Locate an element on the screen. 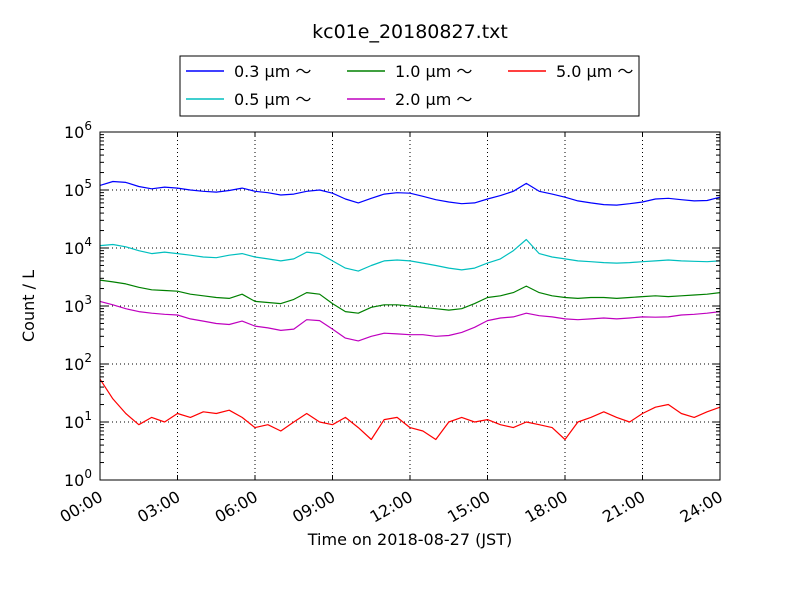  y-tick-labels: 10⁰ 10¹ 10² 10³ 10⁴ 10⁵ 10⁶ is located at coordinates (78, 304).